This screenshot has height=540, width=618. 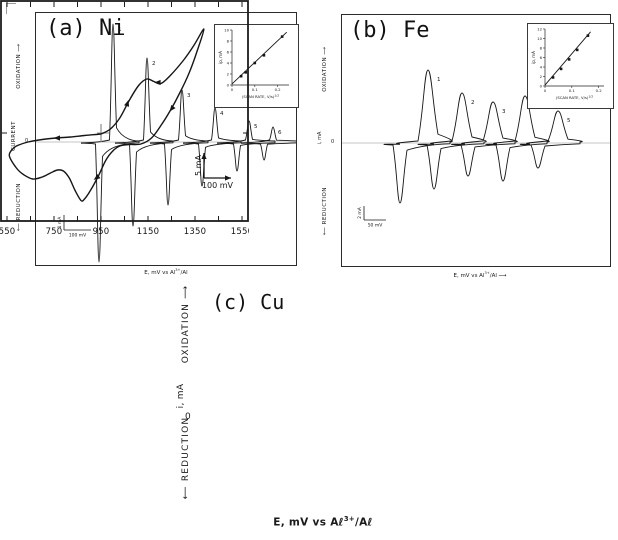 I want to click on x-label-a-sup: 3+, so click(x=178, y=270).